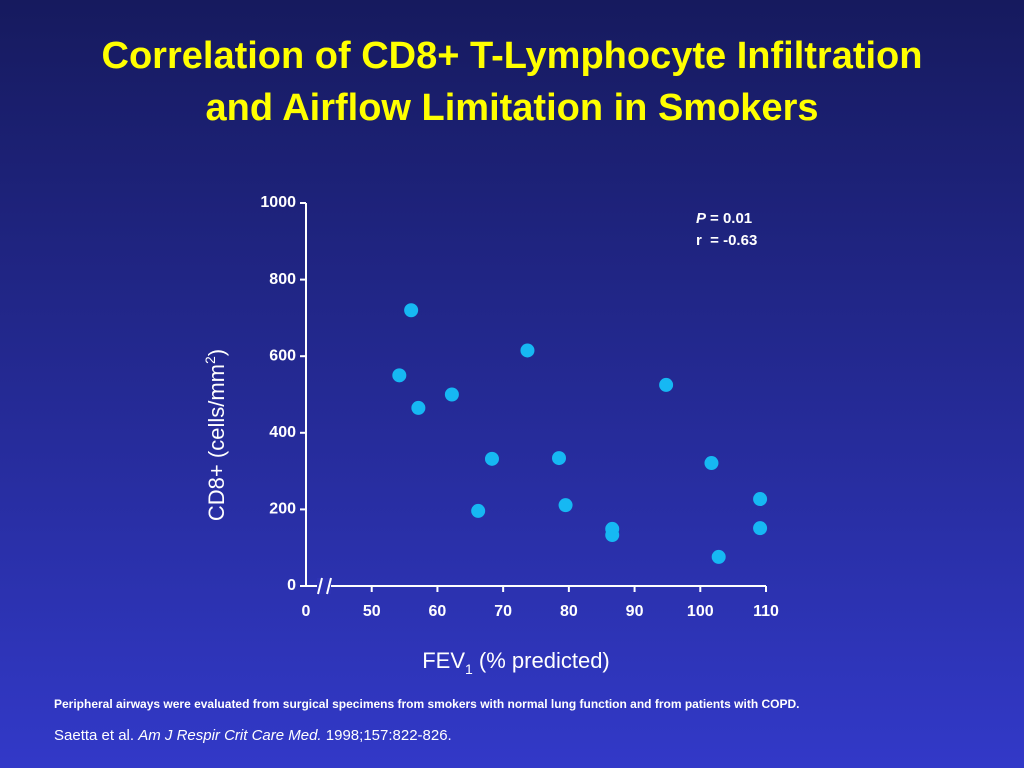 The image size is (1024, 768). I want to click on r-annotation: r = -0.63, so click(726, 240).